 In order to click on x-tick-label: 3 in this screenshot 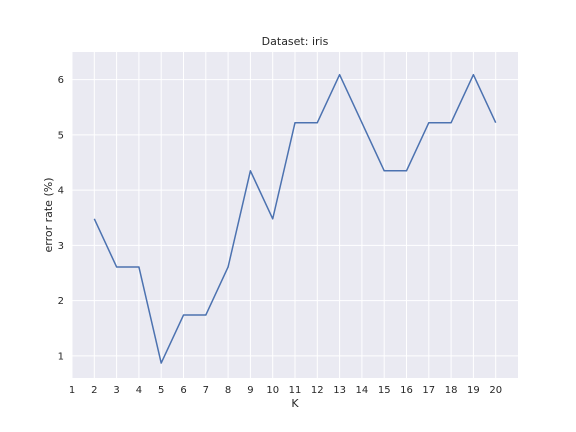, I will do `click(116, 390)`.